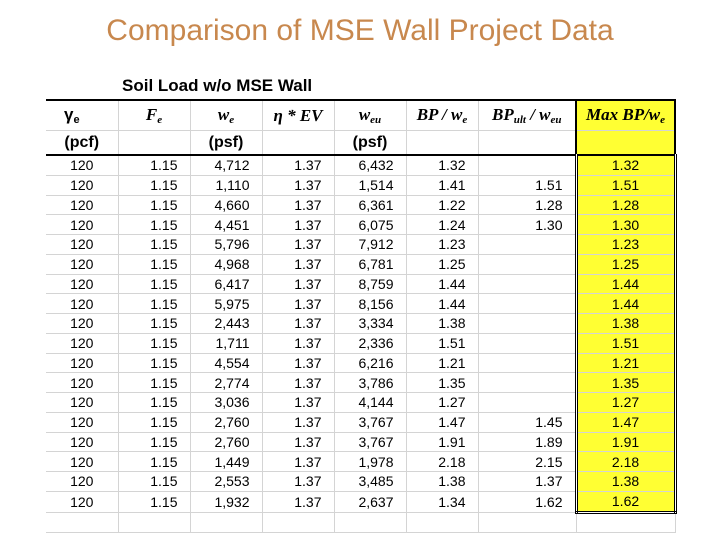  What do you see at coordinates (370, 284) in the screenshot?
I see `cell-w-eu: 8,759` at bounding box center [370, 284].